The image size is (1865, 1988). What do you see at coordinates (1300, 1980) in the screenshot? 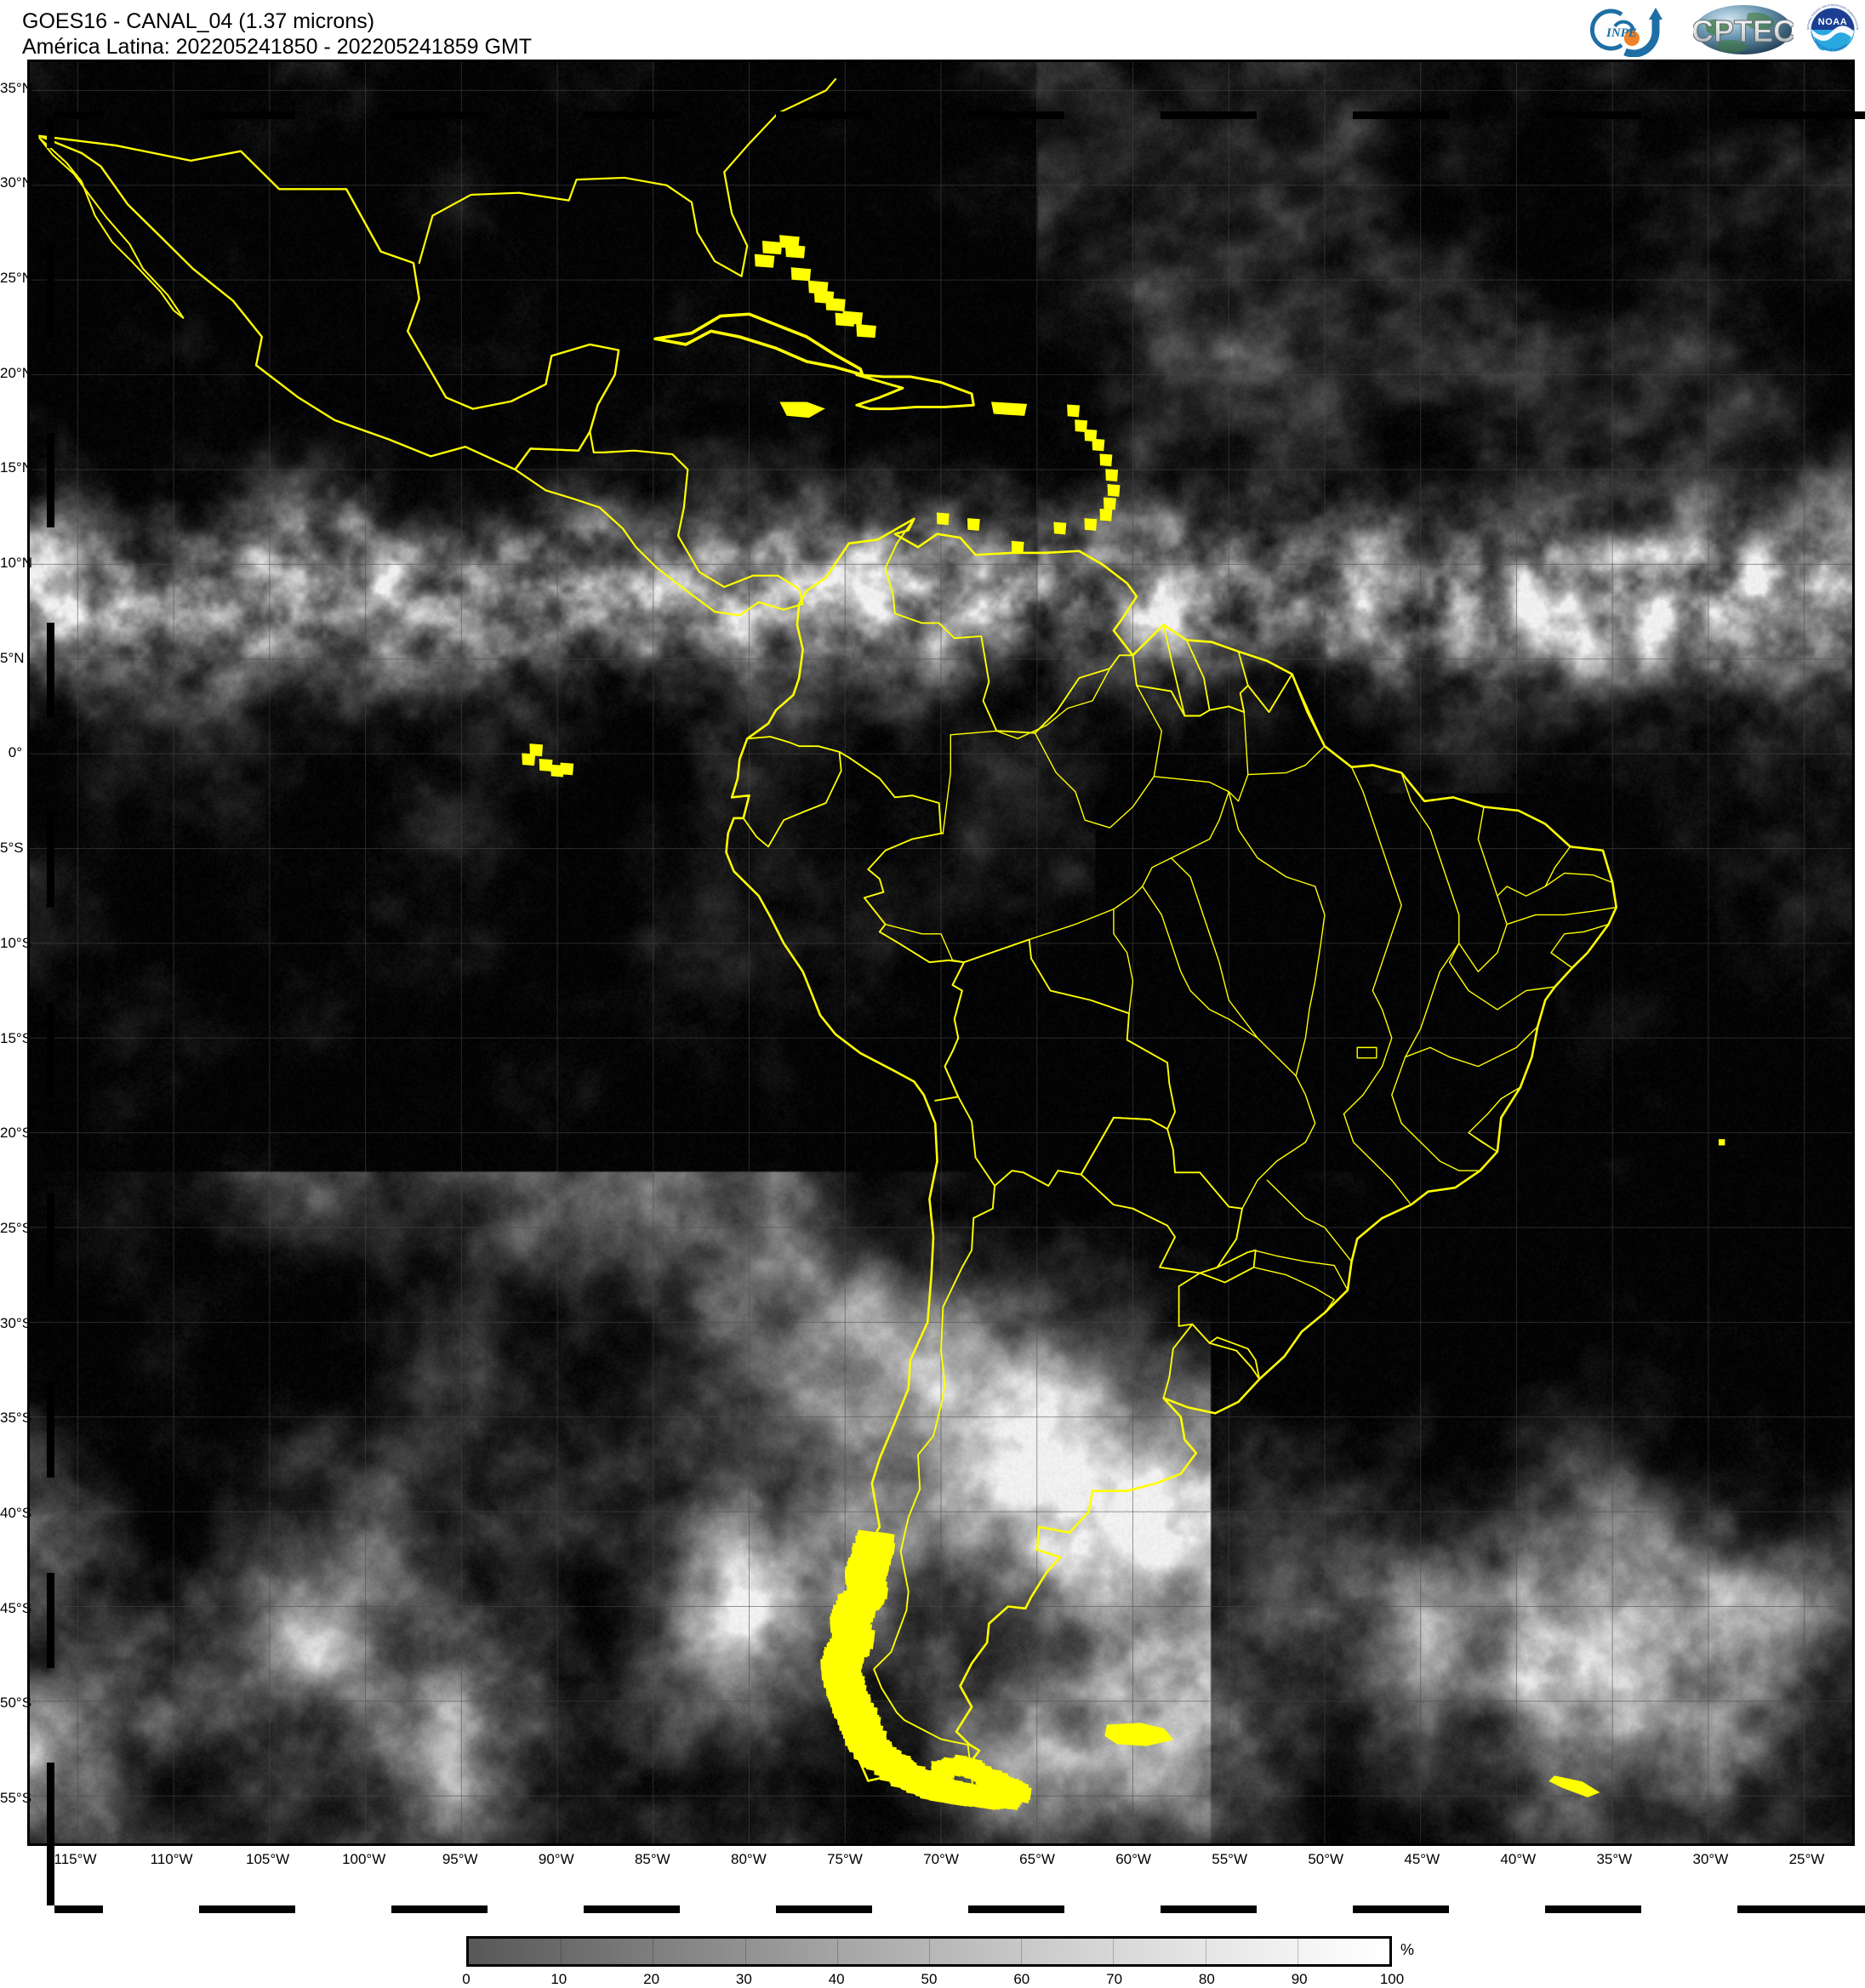
I see `colorbar-tick-label: 90` at bounding box center [1300, 1980].